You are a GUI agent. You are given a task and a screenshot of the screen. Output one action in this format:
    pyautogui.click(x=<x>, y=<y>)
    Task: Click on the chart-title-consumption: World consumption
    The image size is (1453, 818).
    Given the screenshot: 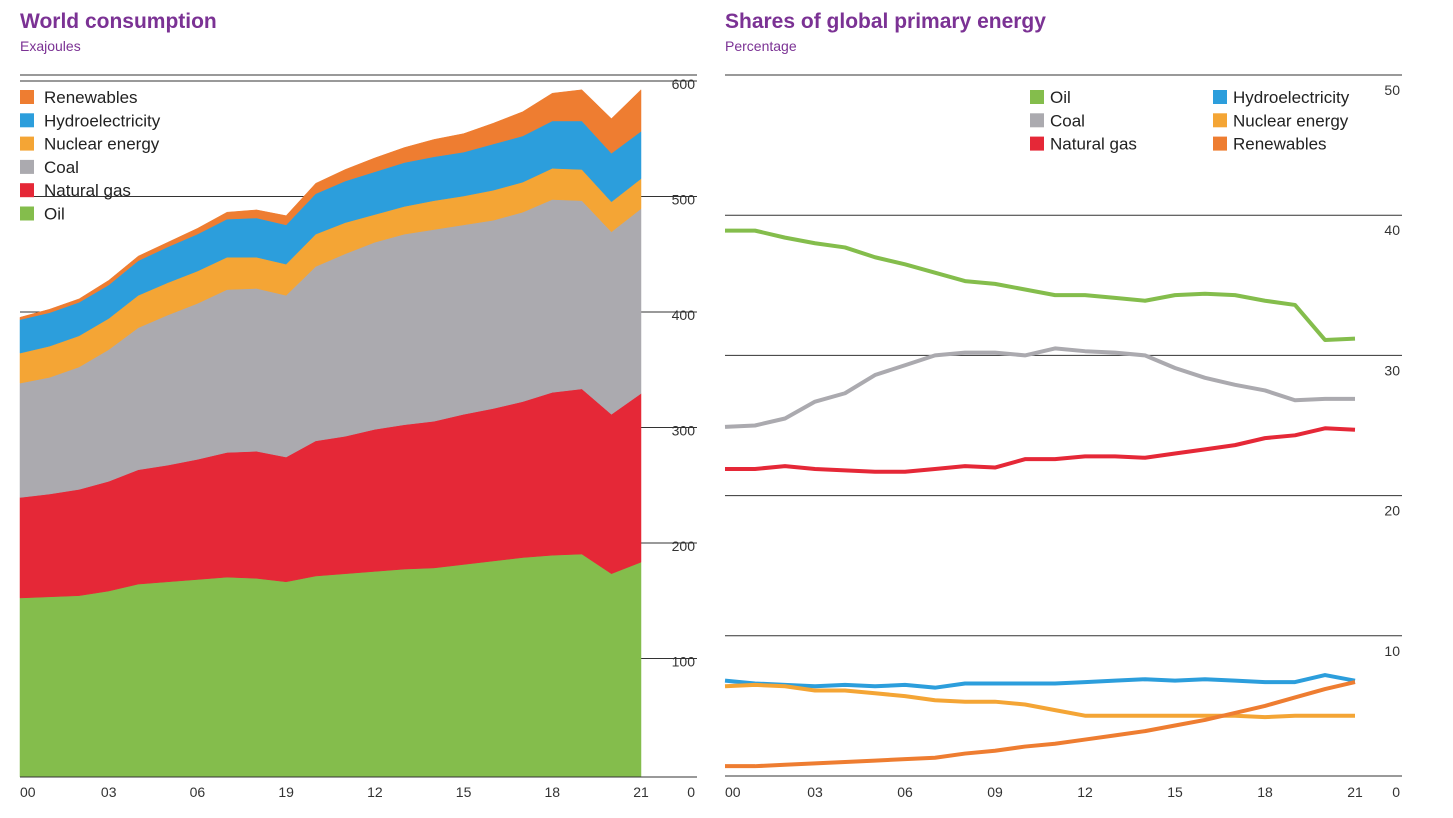 What is the action you would take?
    pyautogui.click(x=118, y=21)
    